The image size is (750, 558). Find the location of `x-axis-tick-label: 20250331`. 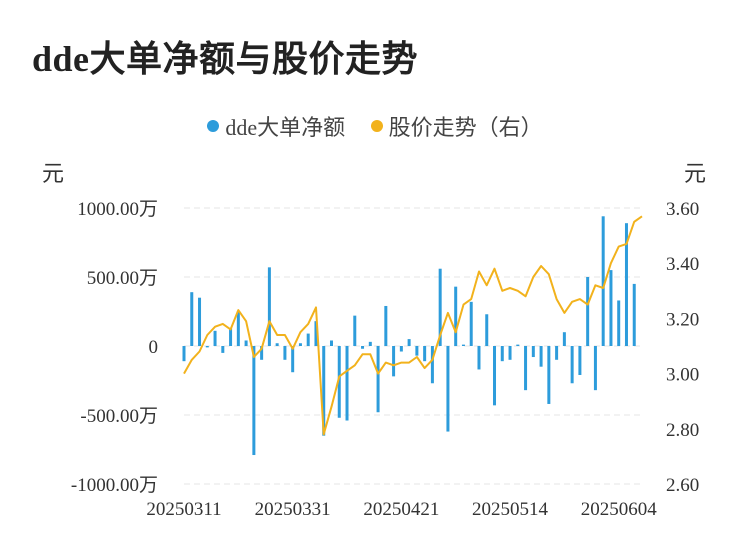

x-axis-tick-label: 20250331 is located at coordinates (293, 509).